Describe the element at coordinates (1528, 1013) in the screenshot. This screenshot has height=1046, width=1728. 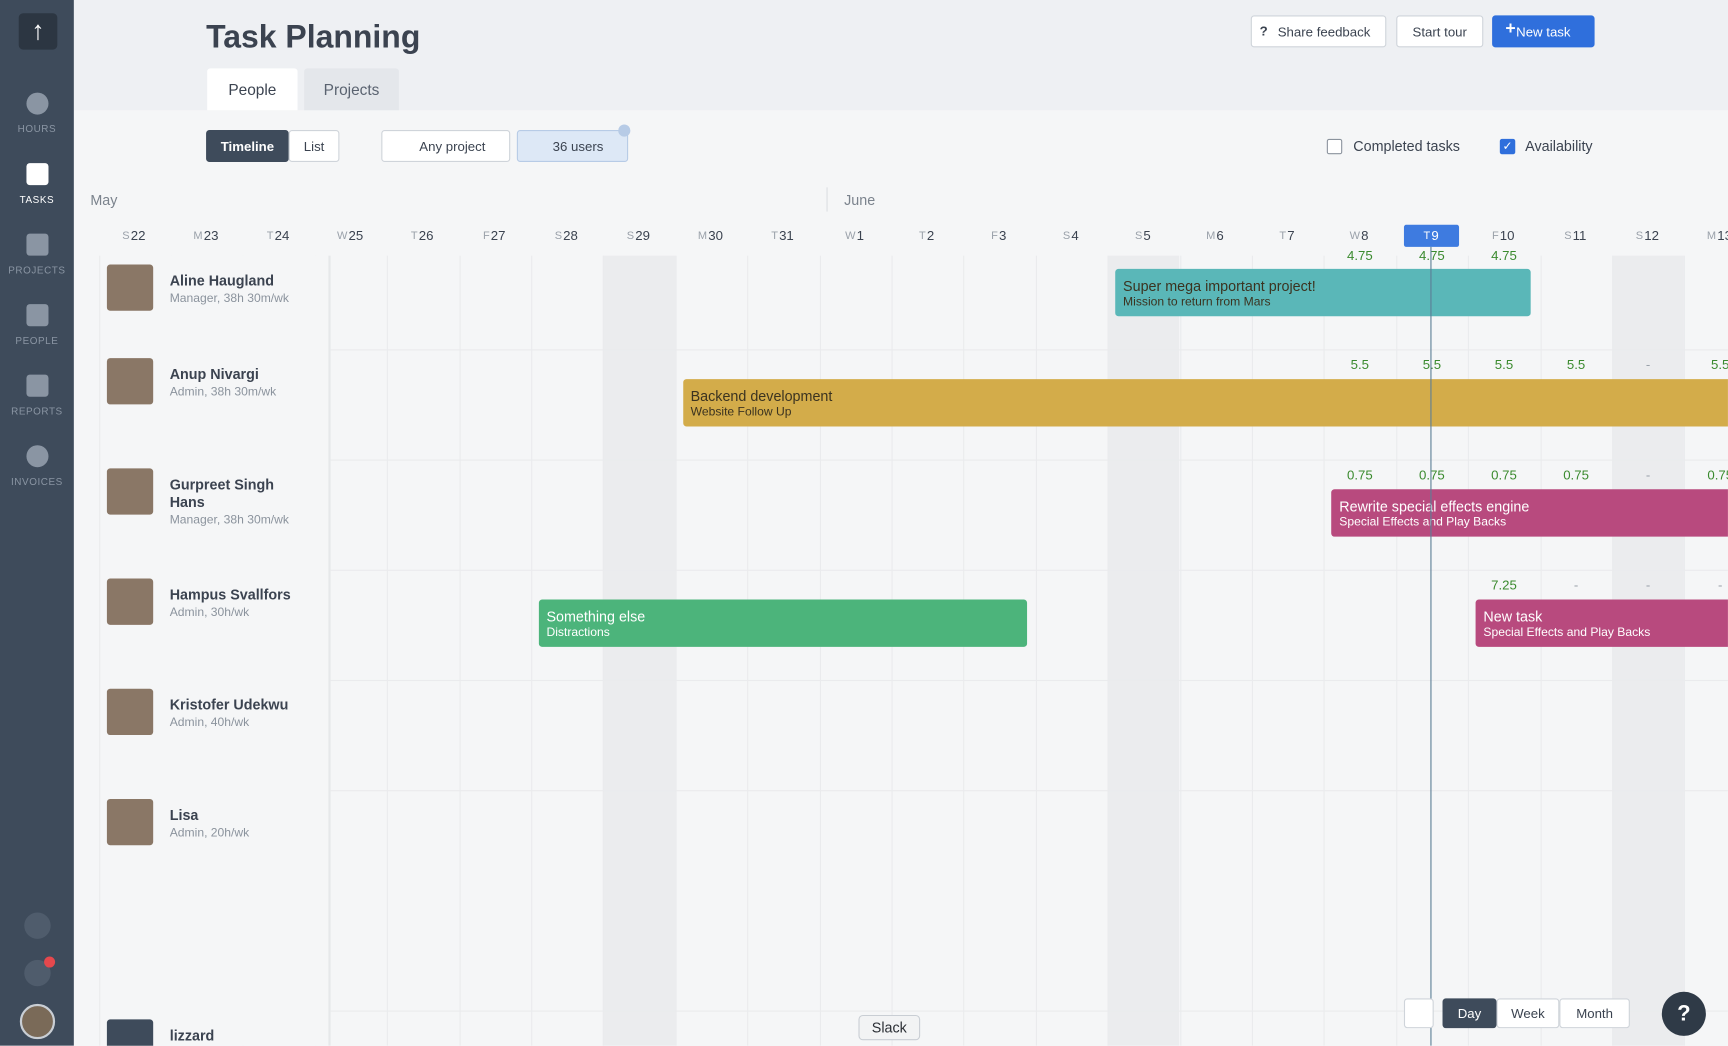
I see `zoom-button: Week` at that location.